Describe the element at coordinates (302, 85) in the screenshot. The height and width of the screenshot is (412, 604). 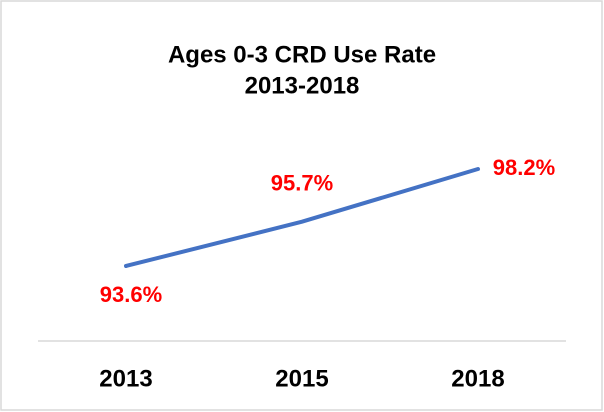
I see `chart-subtitle: 2013-2018` at that location.